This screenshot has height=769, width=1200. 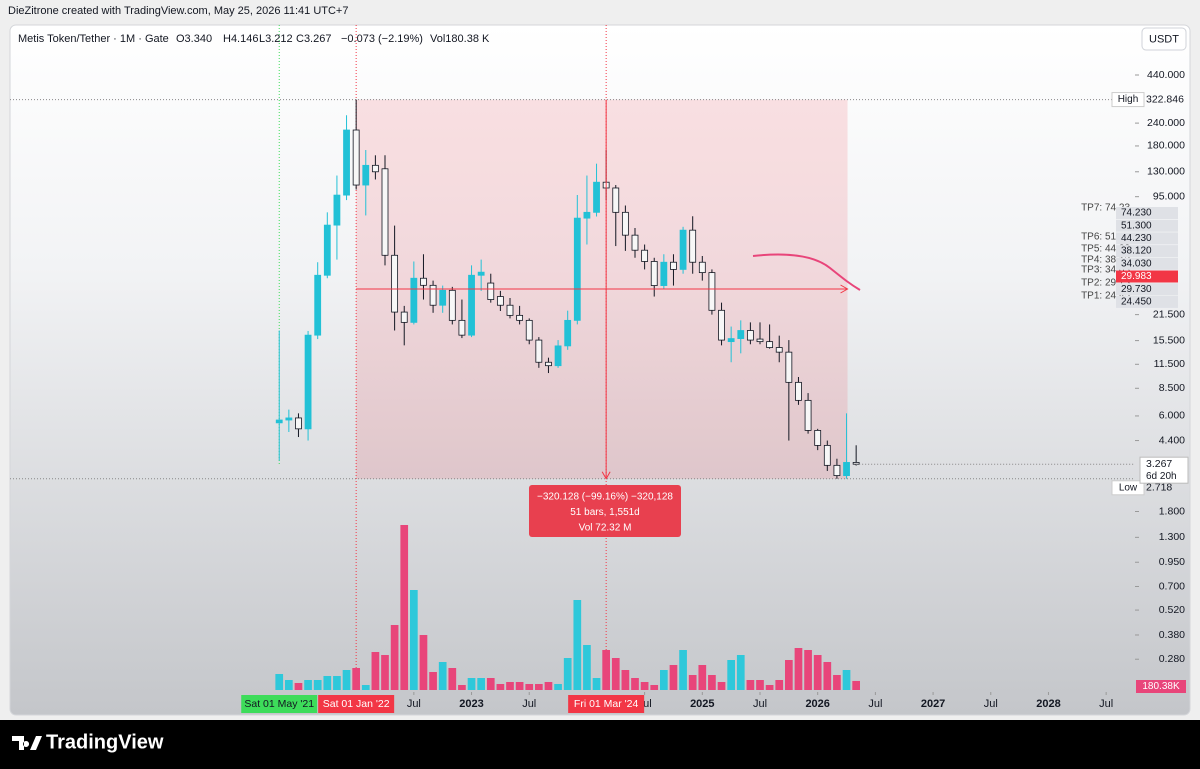 What do you see at coordinates (1172, 511) in the screenshot?
I see `y-tick-label: 1.800` at bounding box center [1172, 511].